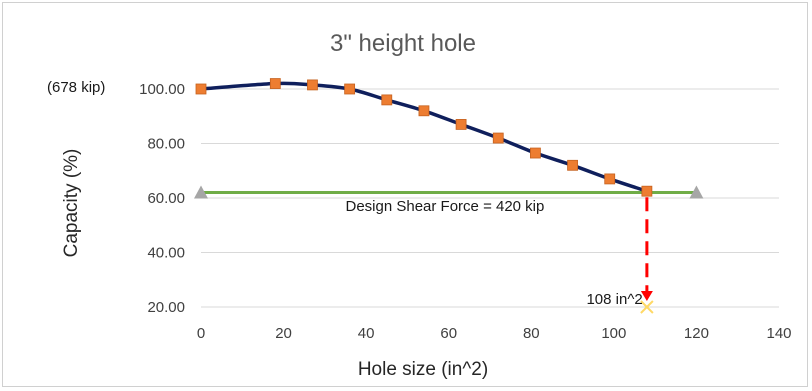 This screenshot has height=391, width=812. Describe the element at coordinates (162, 89) in the screenshot. I see `y-tick-label: 100.00` at that location.